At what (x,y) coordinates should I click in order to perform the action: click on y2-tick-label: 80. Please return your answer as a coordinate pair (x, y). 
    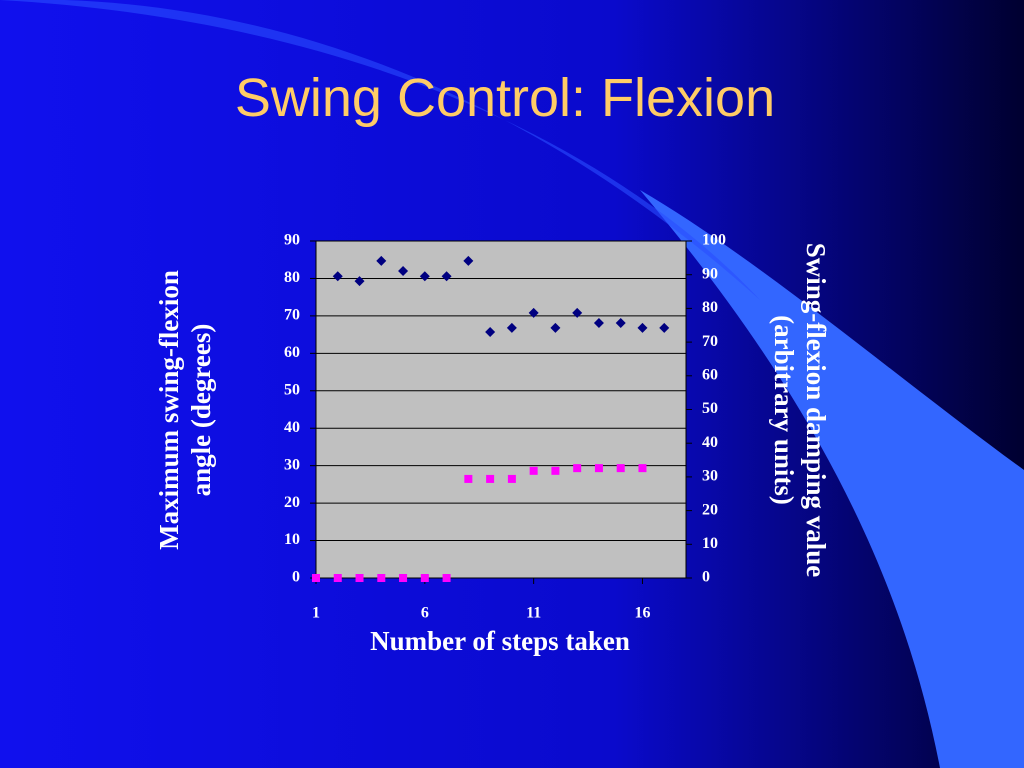
    Looking at the image, I should click on (710, 307).